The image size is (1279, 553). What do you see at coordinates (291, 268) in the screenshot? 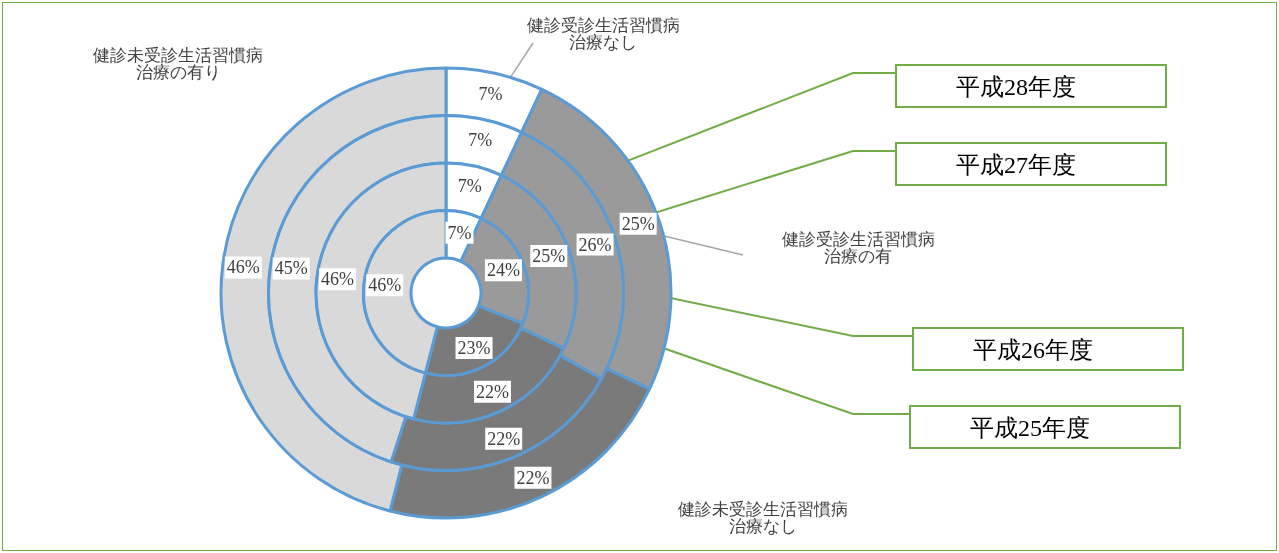
I see `data-label: 45%` at bounding box center [291, 268].